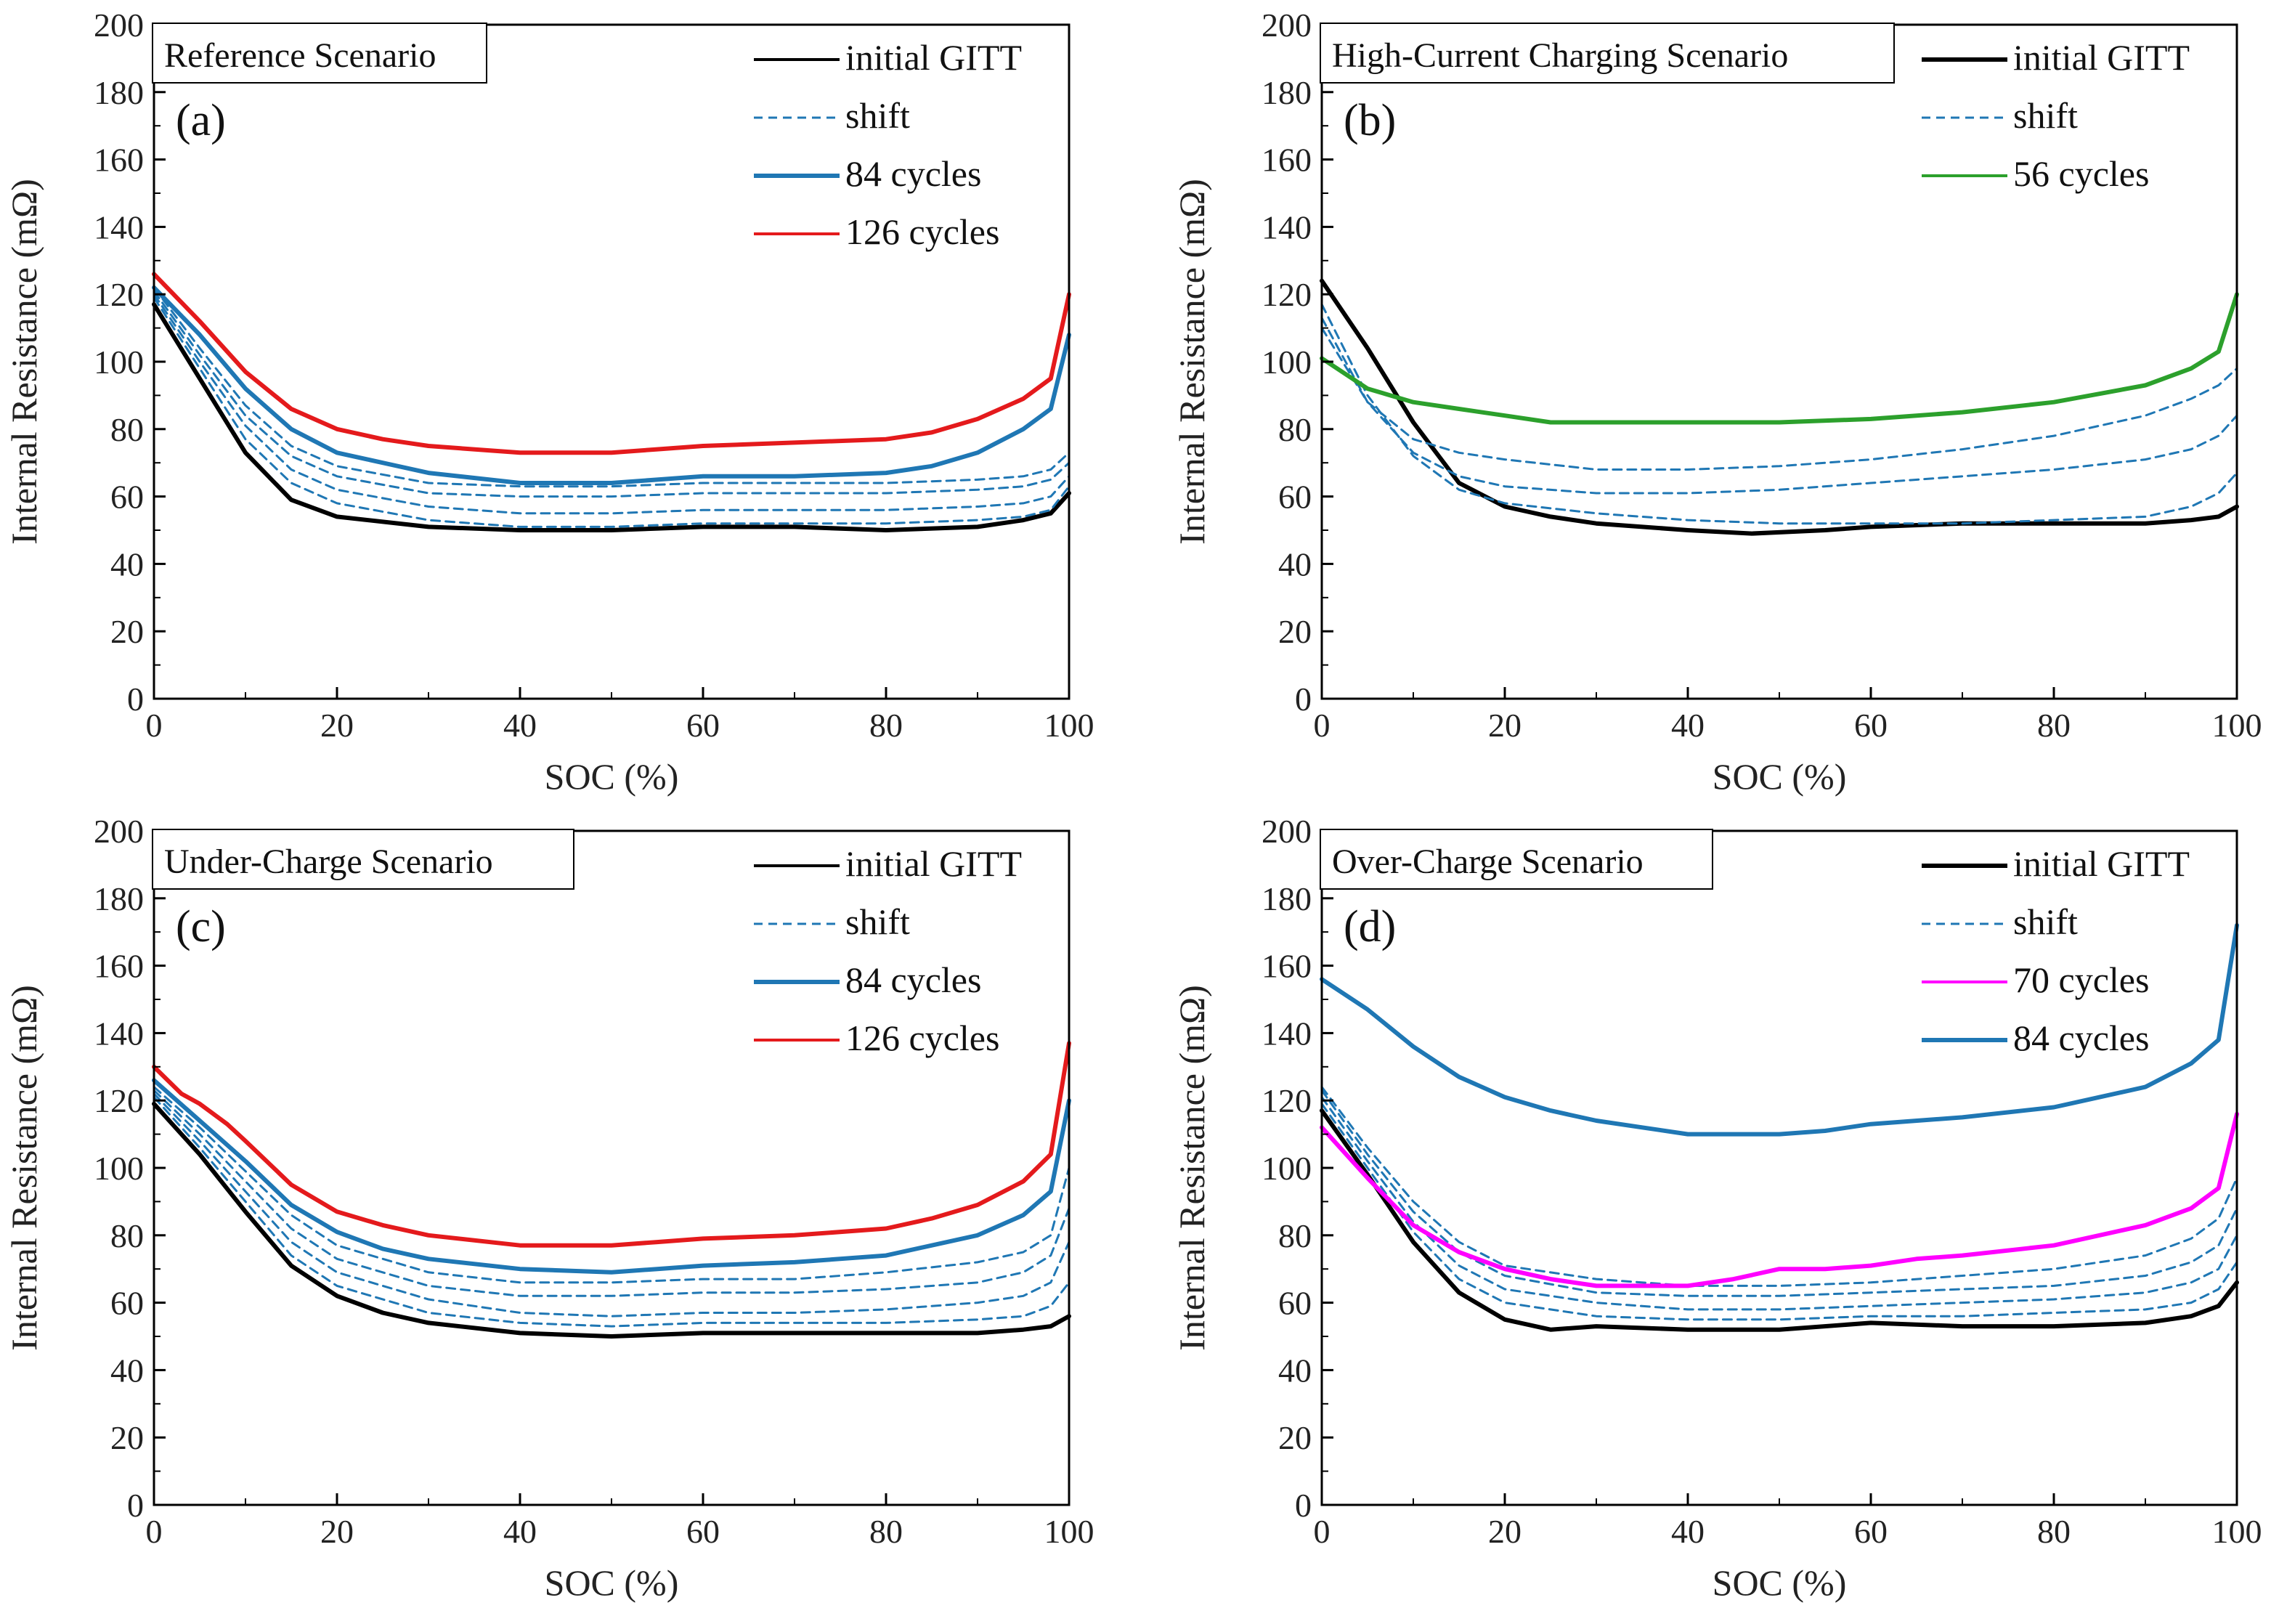 This screenshot has height=1624, width=2279. What do you see at coordinates (2056, 950) in the screenshot?
I see `legend: initial GITT shift 70 cycles 84 cycles` at bounding box center [2056, 950].